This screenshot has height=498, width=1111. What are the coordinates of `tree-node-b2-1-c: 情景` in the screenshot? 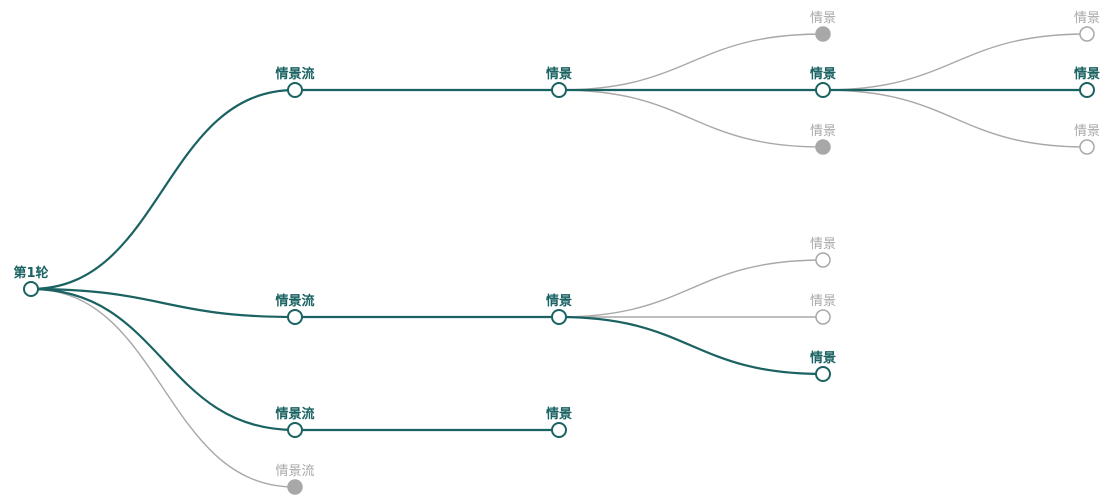 It's located at (823, 366).